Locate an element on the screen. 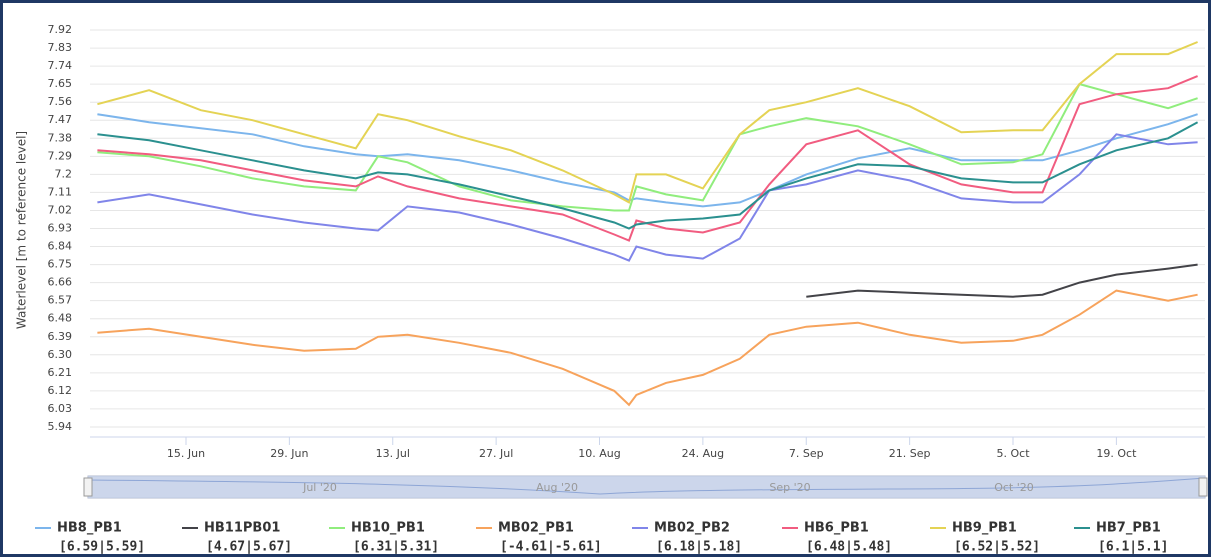 The image size is (1211, 557). y-tick-label: 7.47 is located at coordinates (60, 119).